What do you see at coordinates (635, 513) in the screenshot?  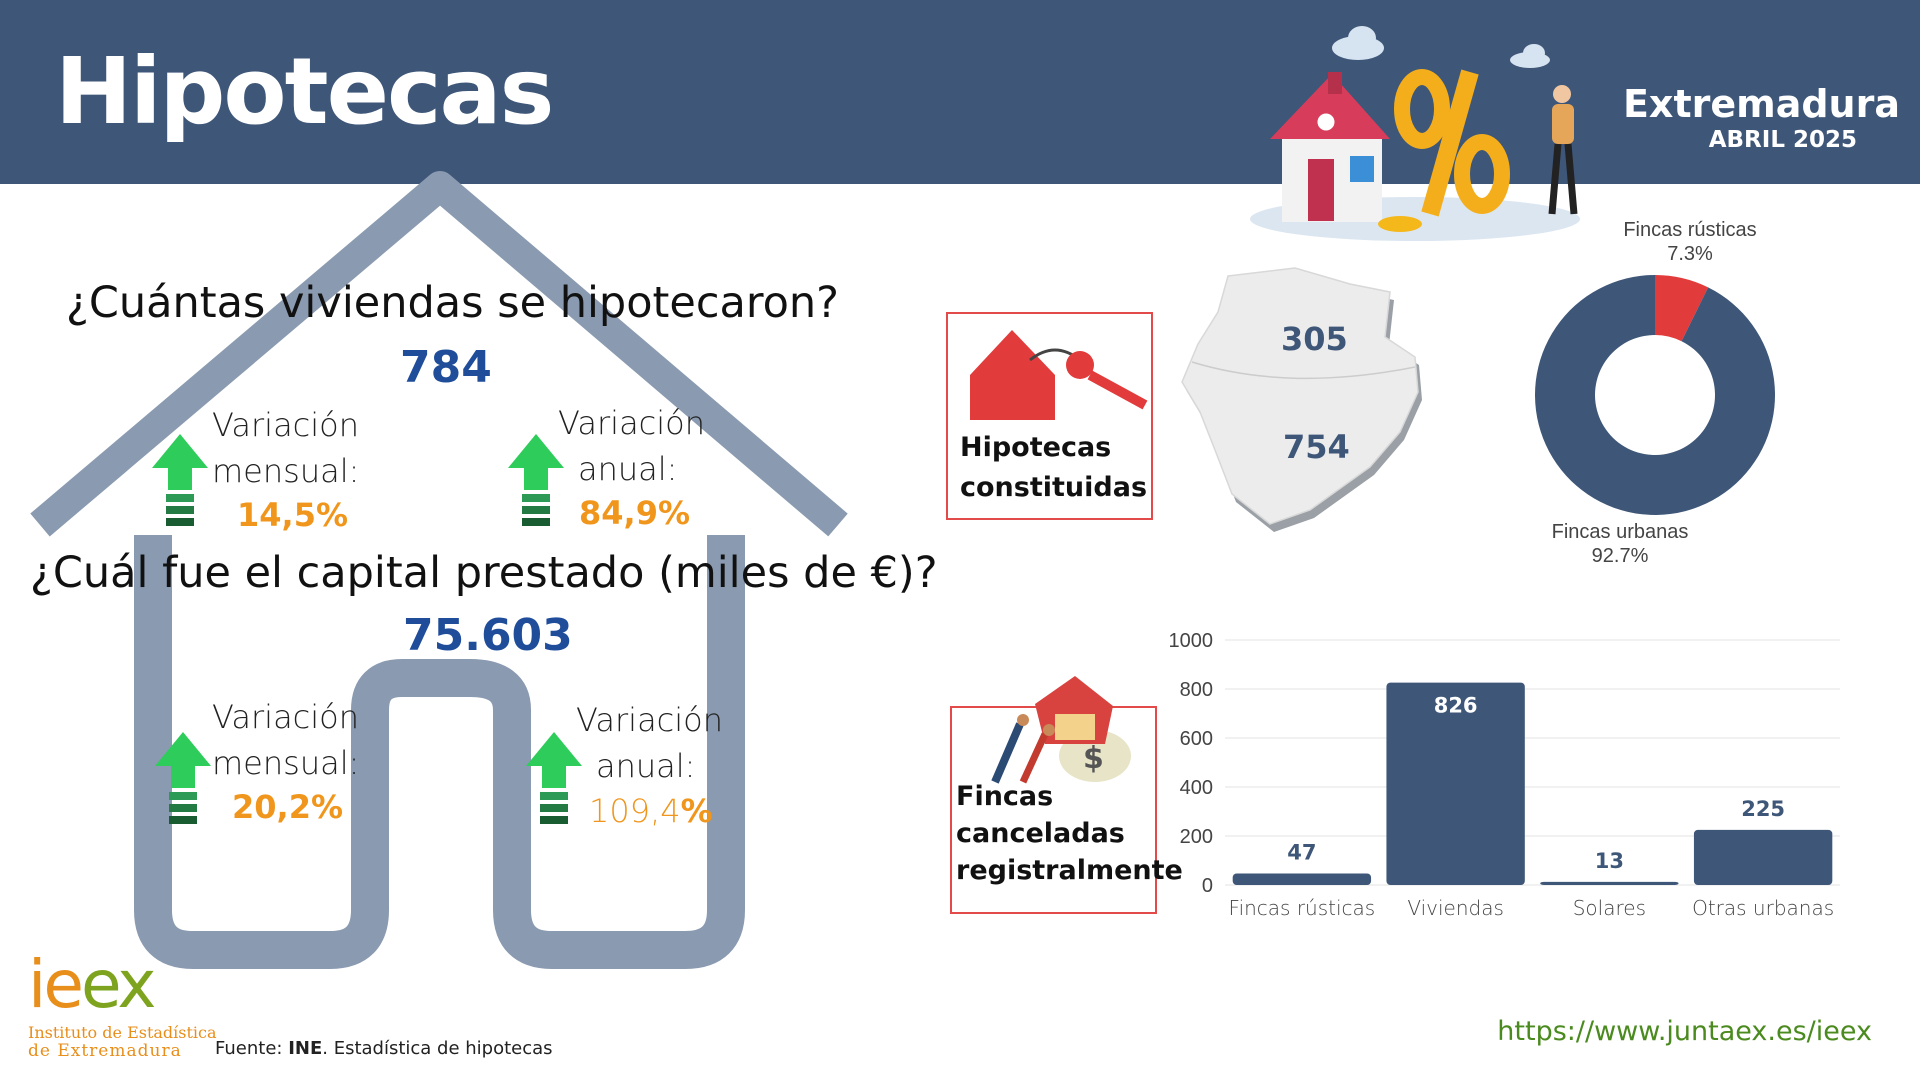 I see `viviendas-annual-value: 84,9%` at bounding box center [635, 513].